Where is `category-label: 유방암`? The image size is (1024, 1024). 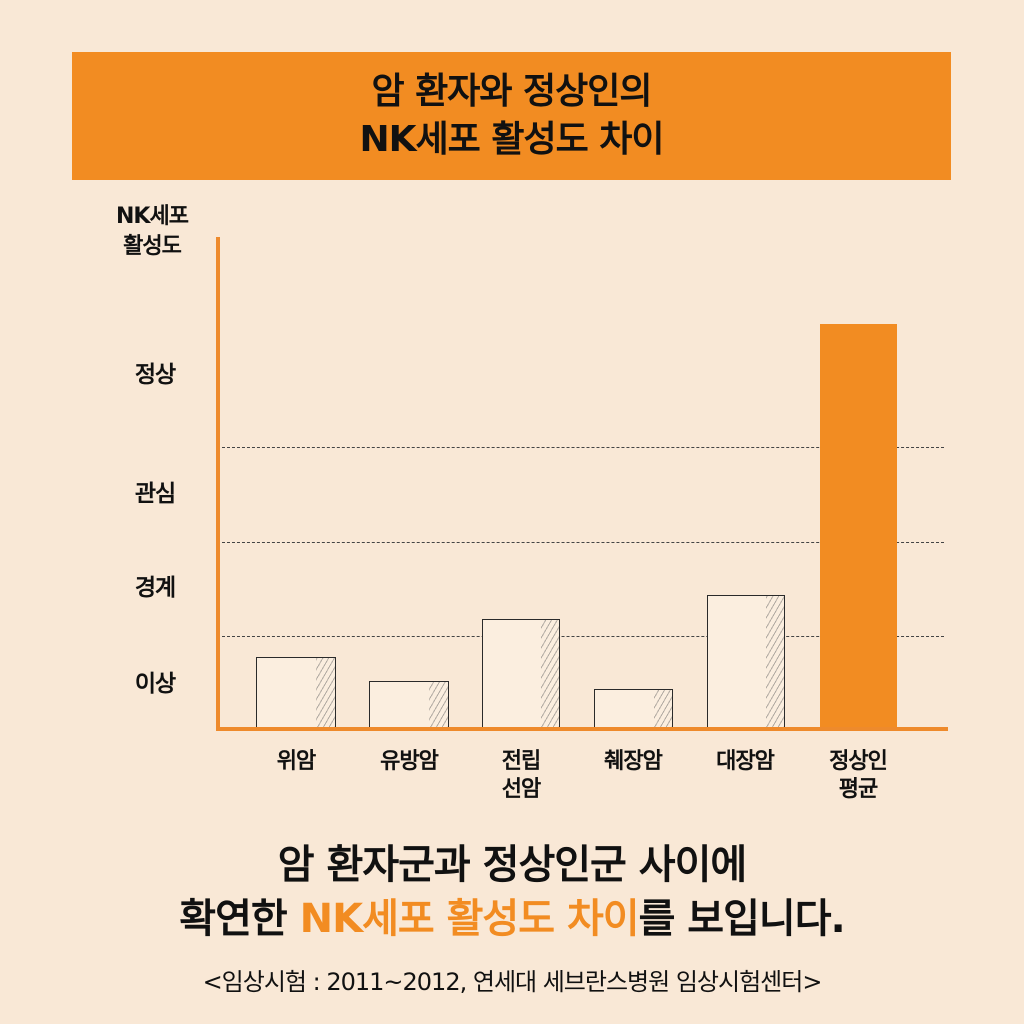 category-label: 유방암 is located at coordinates (409, 762).